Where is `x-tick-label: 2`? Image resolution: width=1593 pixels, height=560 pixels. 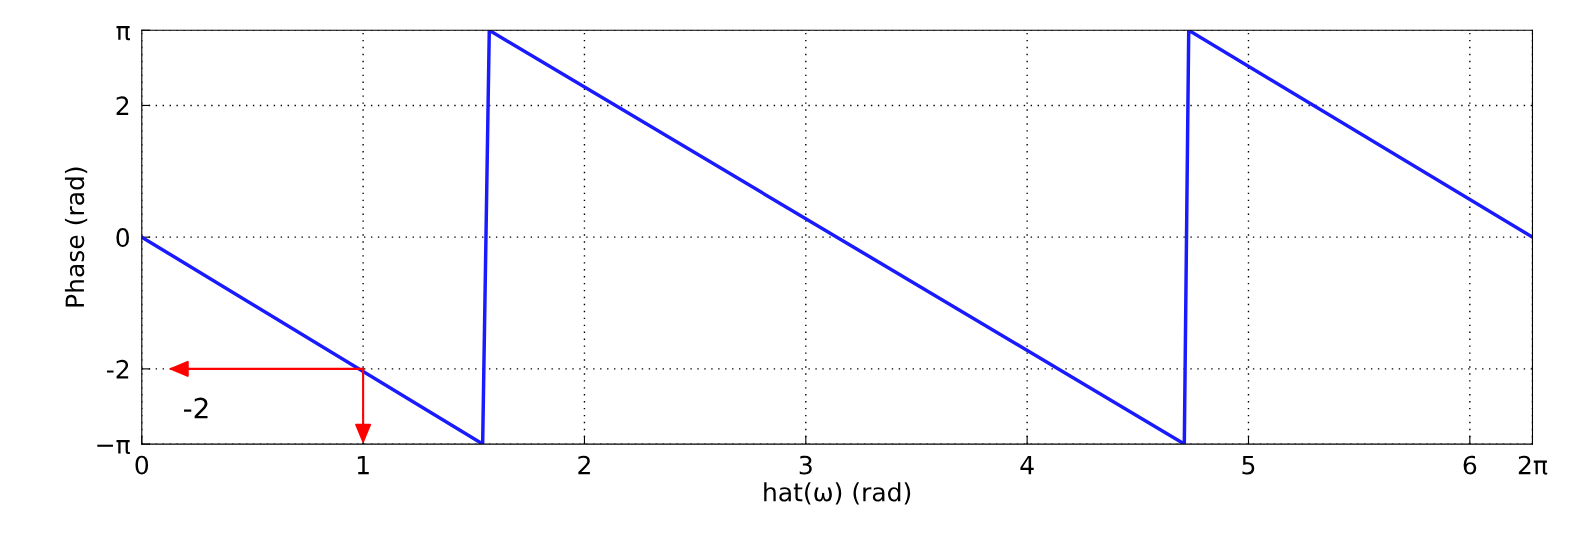 x-tick-label: 2 is located at coordinates (584, 465).